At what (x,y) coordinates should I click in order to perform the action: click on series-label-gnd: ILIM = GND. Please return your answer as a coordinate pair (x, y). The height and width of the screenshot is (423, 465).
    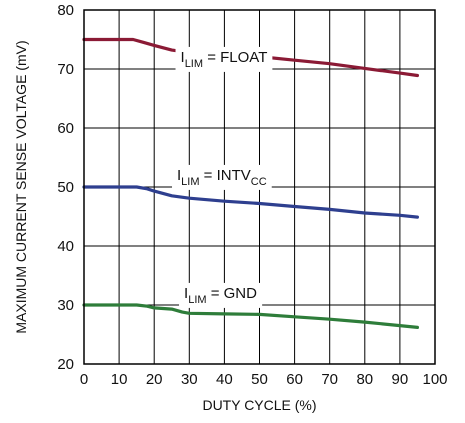
    Looking at the image, I should click on (221, 295).